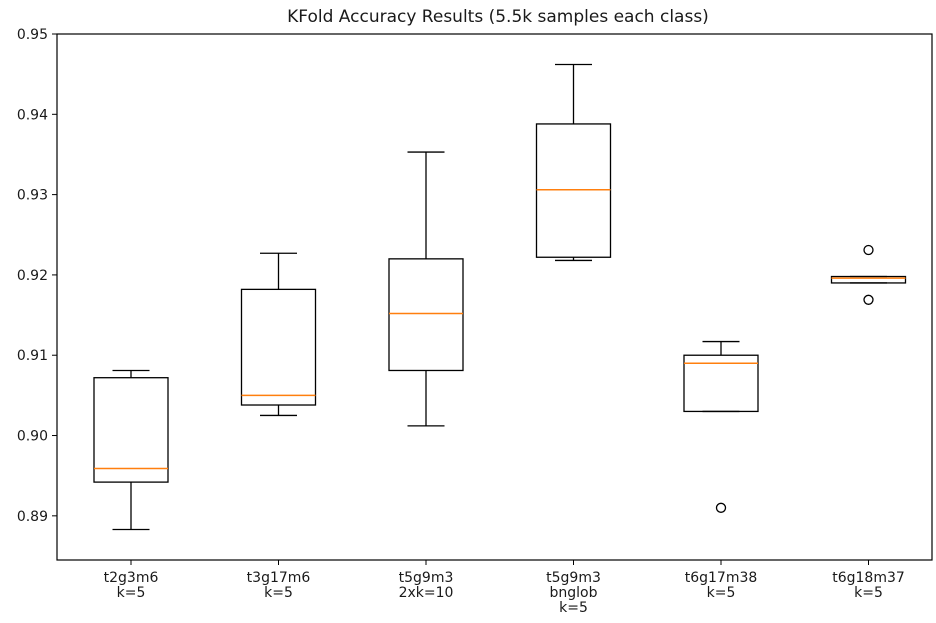  Describe the element at coordinates (32, 517) in the screenshot. I see `y-tick-label: 0.89` at that location.